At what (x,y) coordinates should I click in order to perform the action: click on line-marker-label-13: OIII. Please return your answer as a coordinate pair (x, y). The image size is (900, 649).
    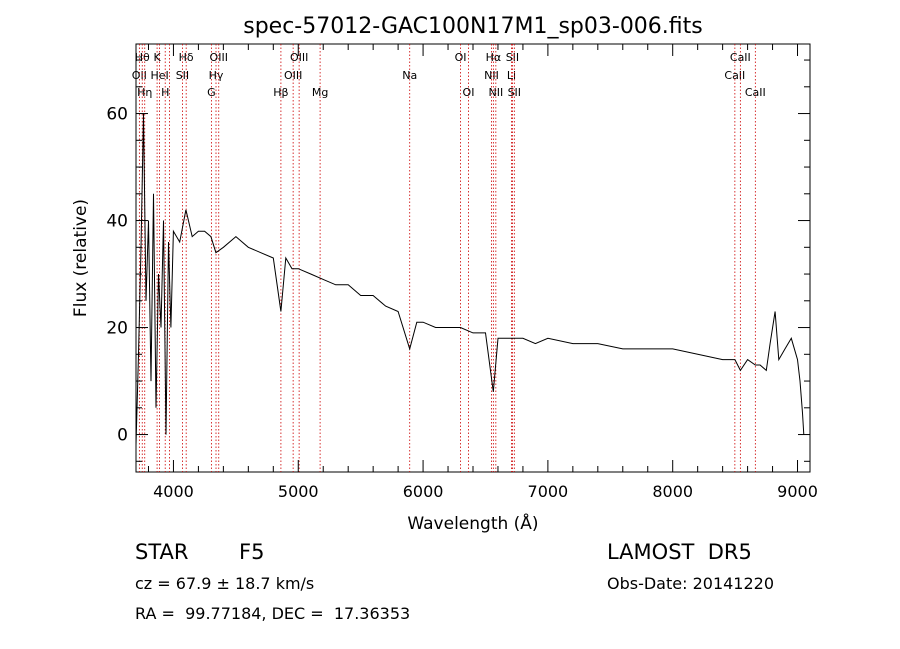
    Looking at the image, I should click on (293, 75).